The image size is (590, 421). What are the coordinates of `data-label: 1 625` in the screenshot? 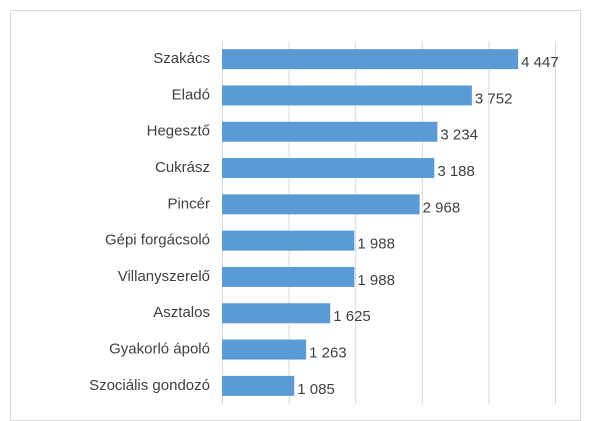 It's located at (352, 316).